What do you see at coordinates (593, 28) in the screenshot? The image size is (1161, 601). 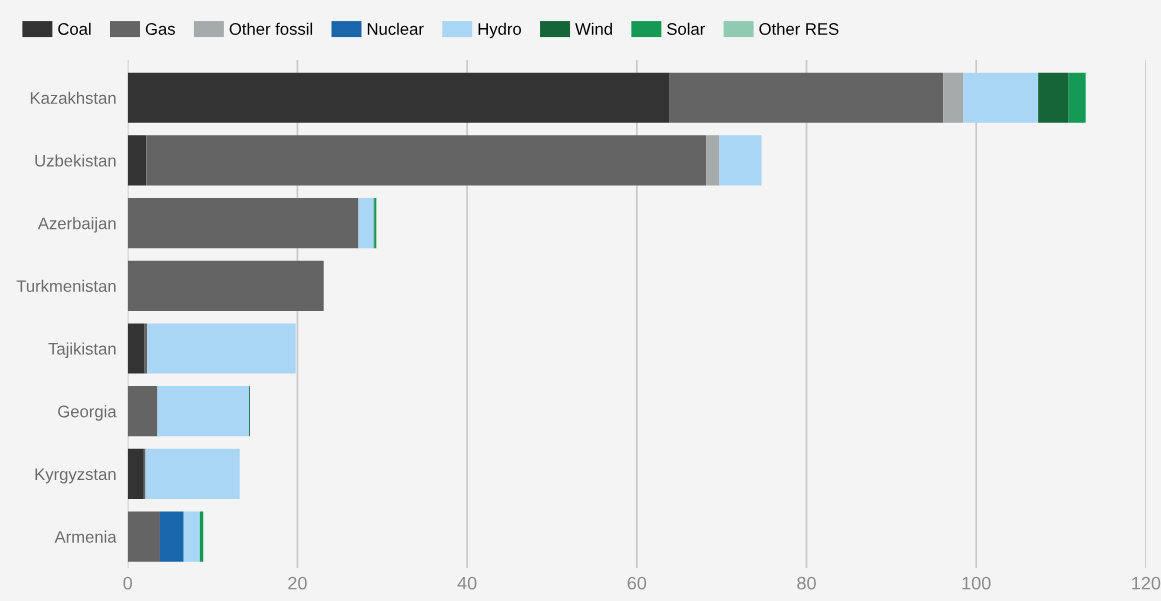 I see `legend-label: Wind` at bounding box center [593, 28].